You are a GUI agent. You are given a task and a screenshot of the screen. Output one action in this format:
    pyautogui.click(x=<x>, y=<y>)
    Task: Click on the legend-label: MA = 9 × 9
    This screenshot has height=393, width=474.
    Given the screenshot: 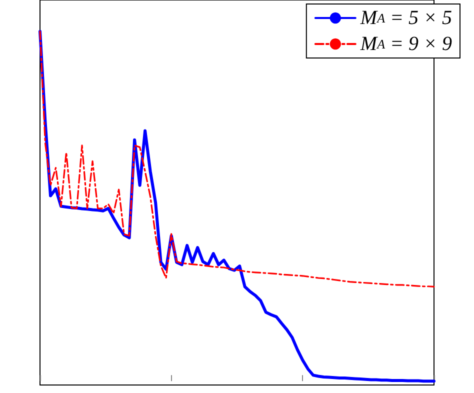 What is the action you would take?
    pyautogui.click(x=405, y=44)
    